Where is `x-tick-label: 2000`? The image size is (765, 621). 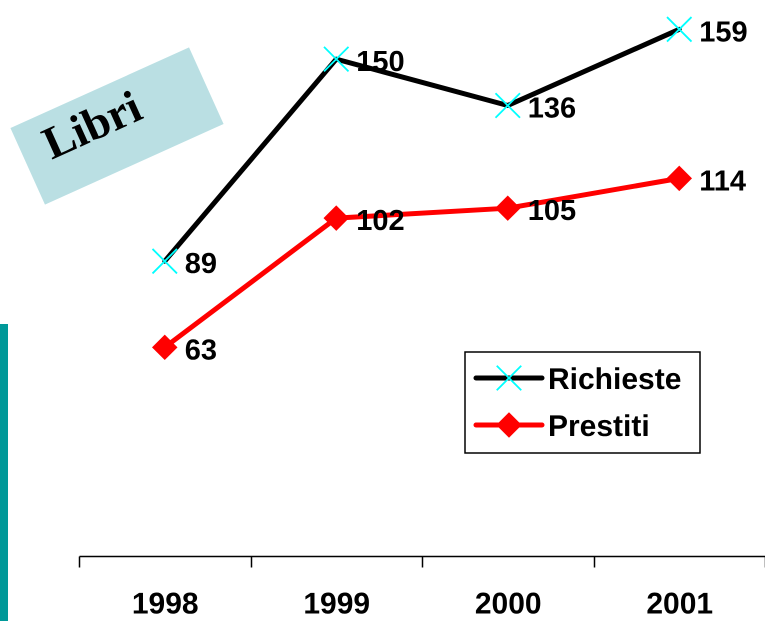
x-tick-label: 2000 is located at coordinates (508, 604).